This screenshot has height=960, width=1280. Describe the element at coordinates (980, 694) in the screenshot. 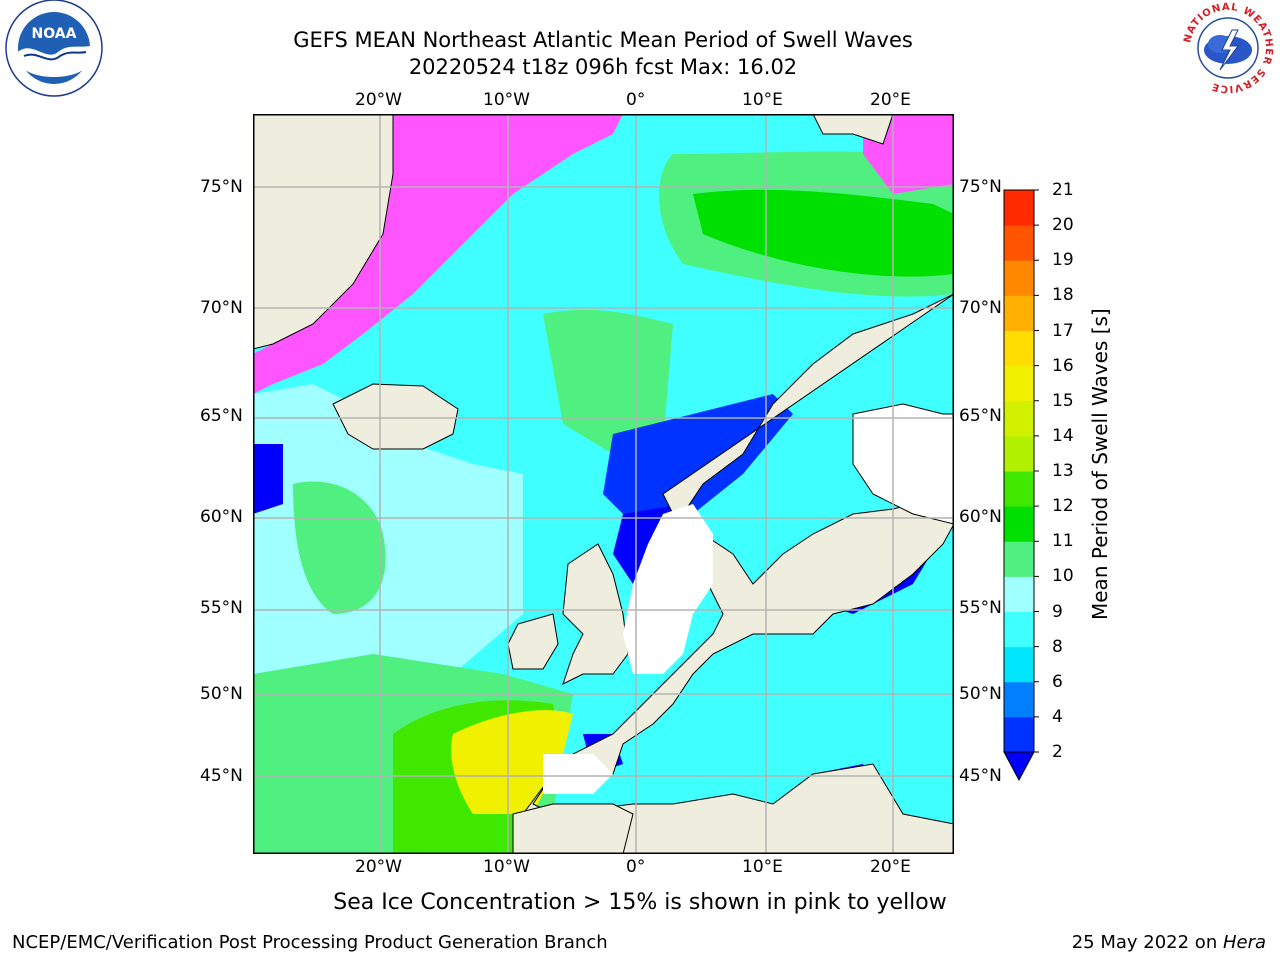

I see `lat-label-right: 50°N` at that location.